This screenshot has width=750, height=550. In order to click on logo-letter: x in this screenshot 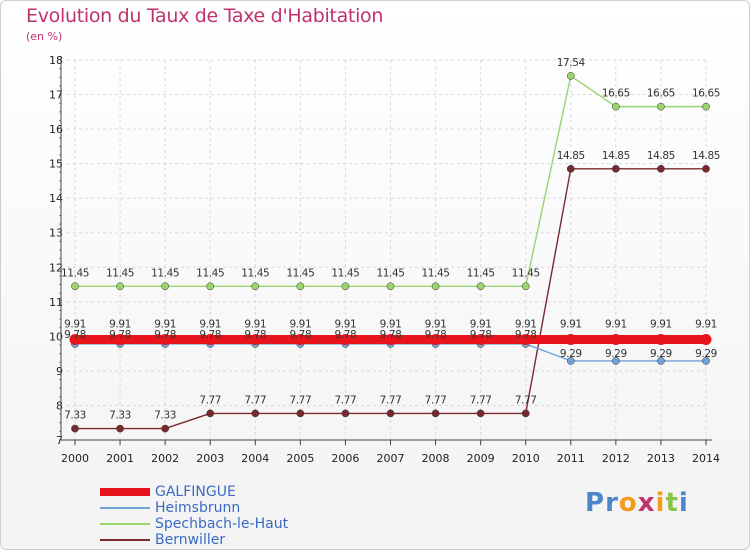, I will do `click(646, 503)`.